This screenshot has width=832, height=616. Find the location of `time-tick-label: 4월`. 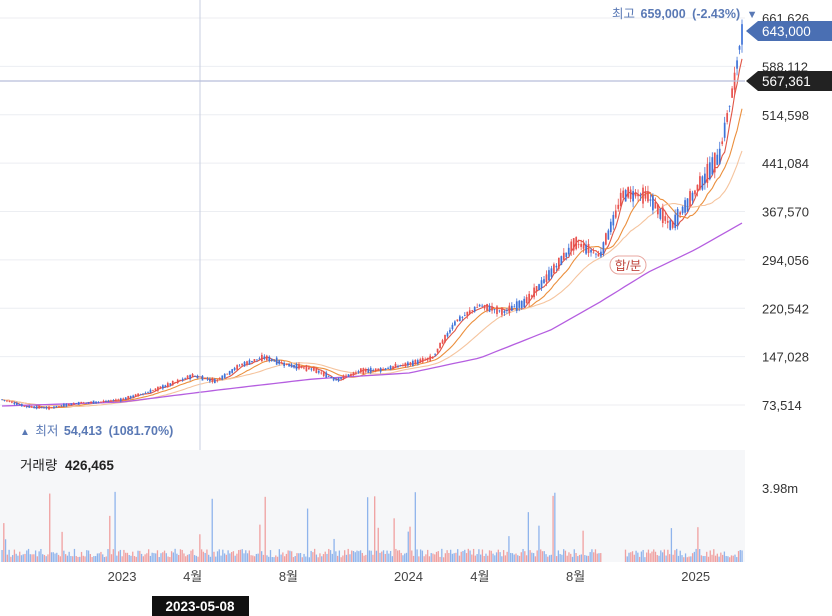

time-tick-label: 4월 is located at coordinates (479, 576).